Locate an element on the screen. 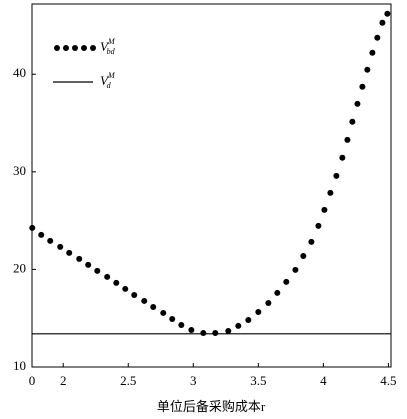 The image size is (407, 419). y-tick-label: 30 is located at coordinates (19, 170).